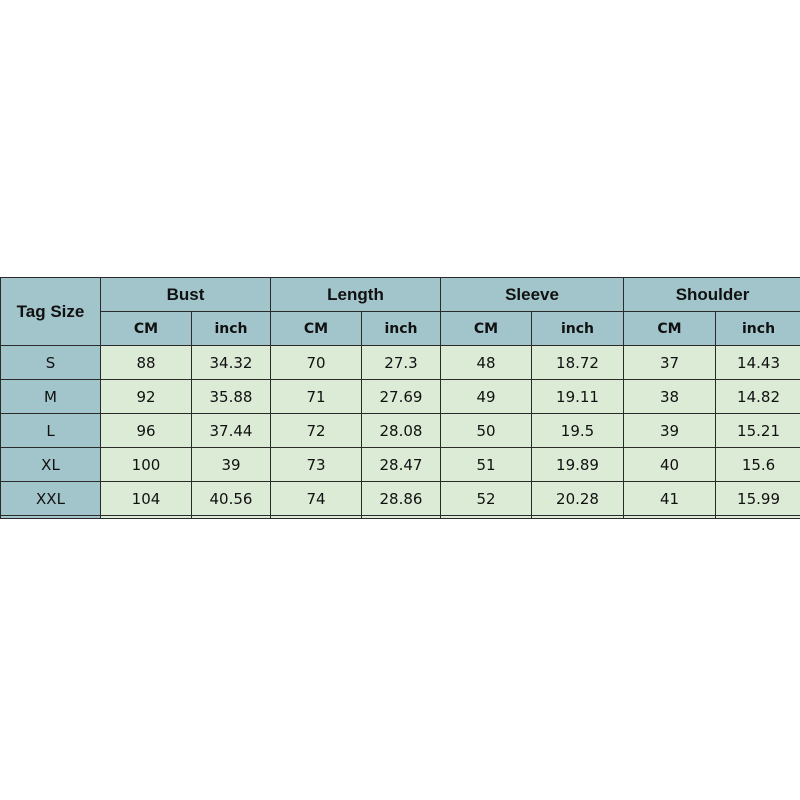  I want to click on value-cell: 104, so click(146, 498).